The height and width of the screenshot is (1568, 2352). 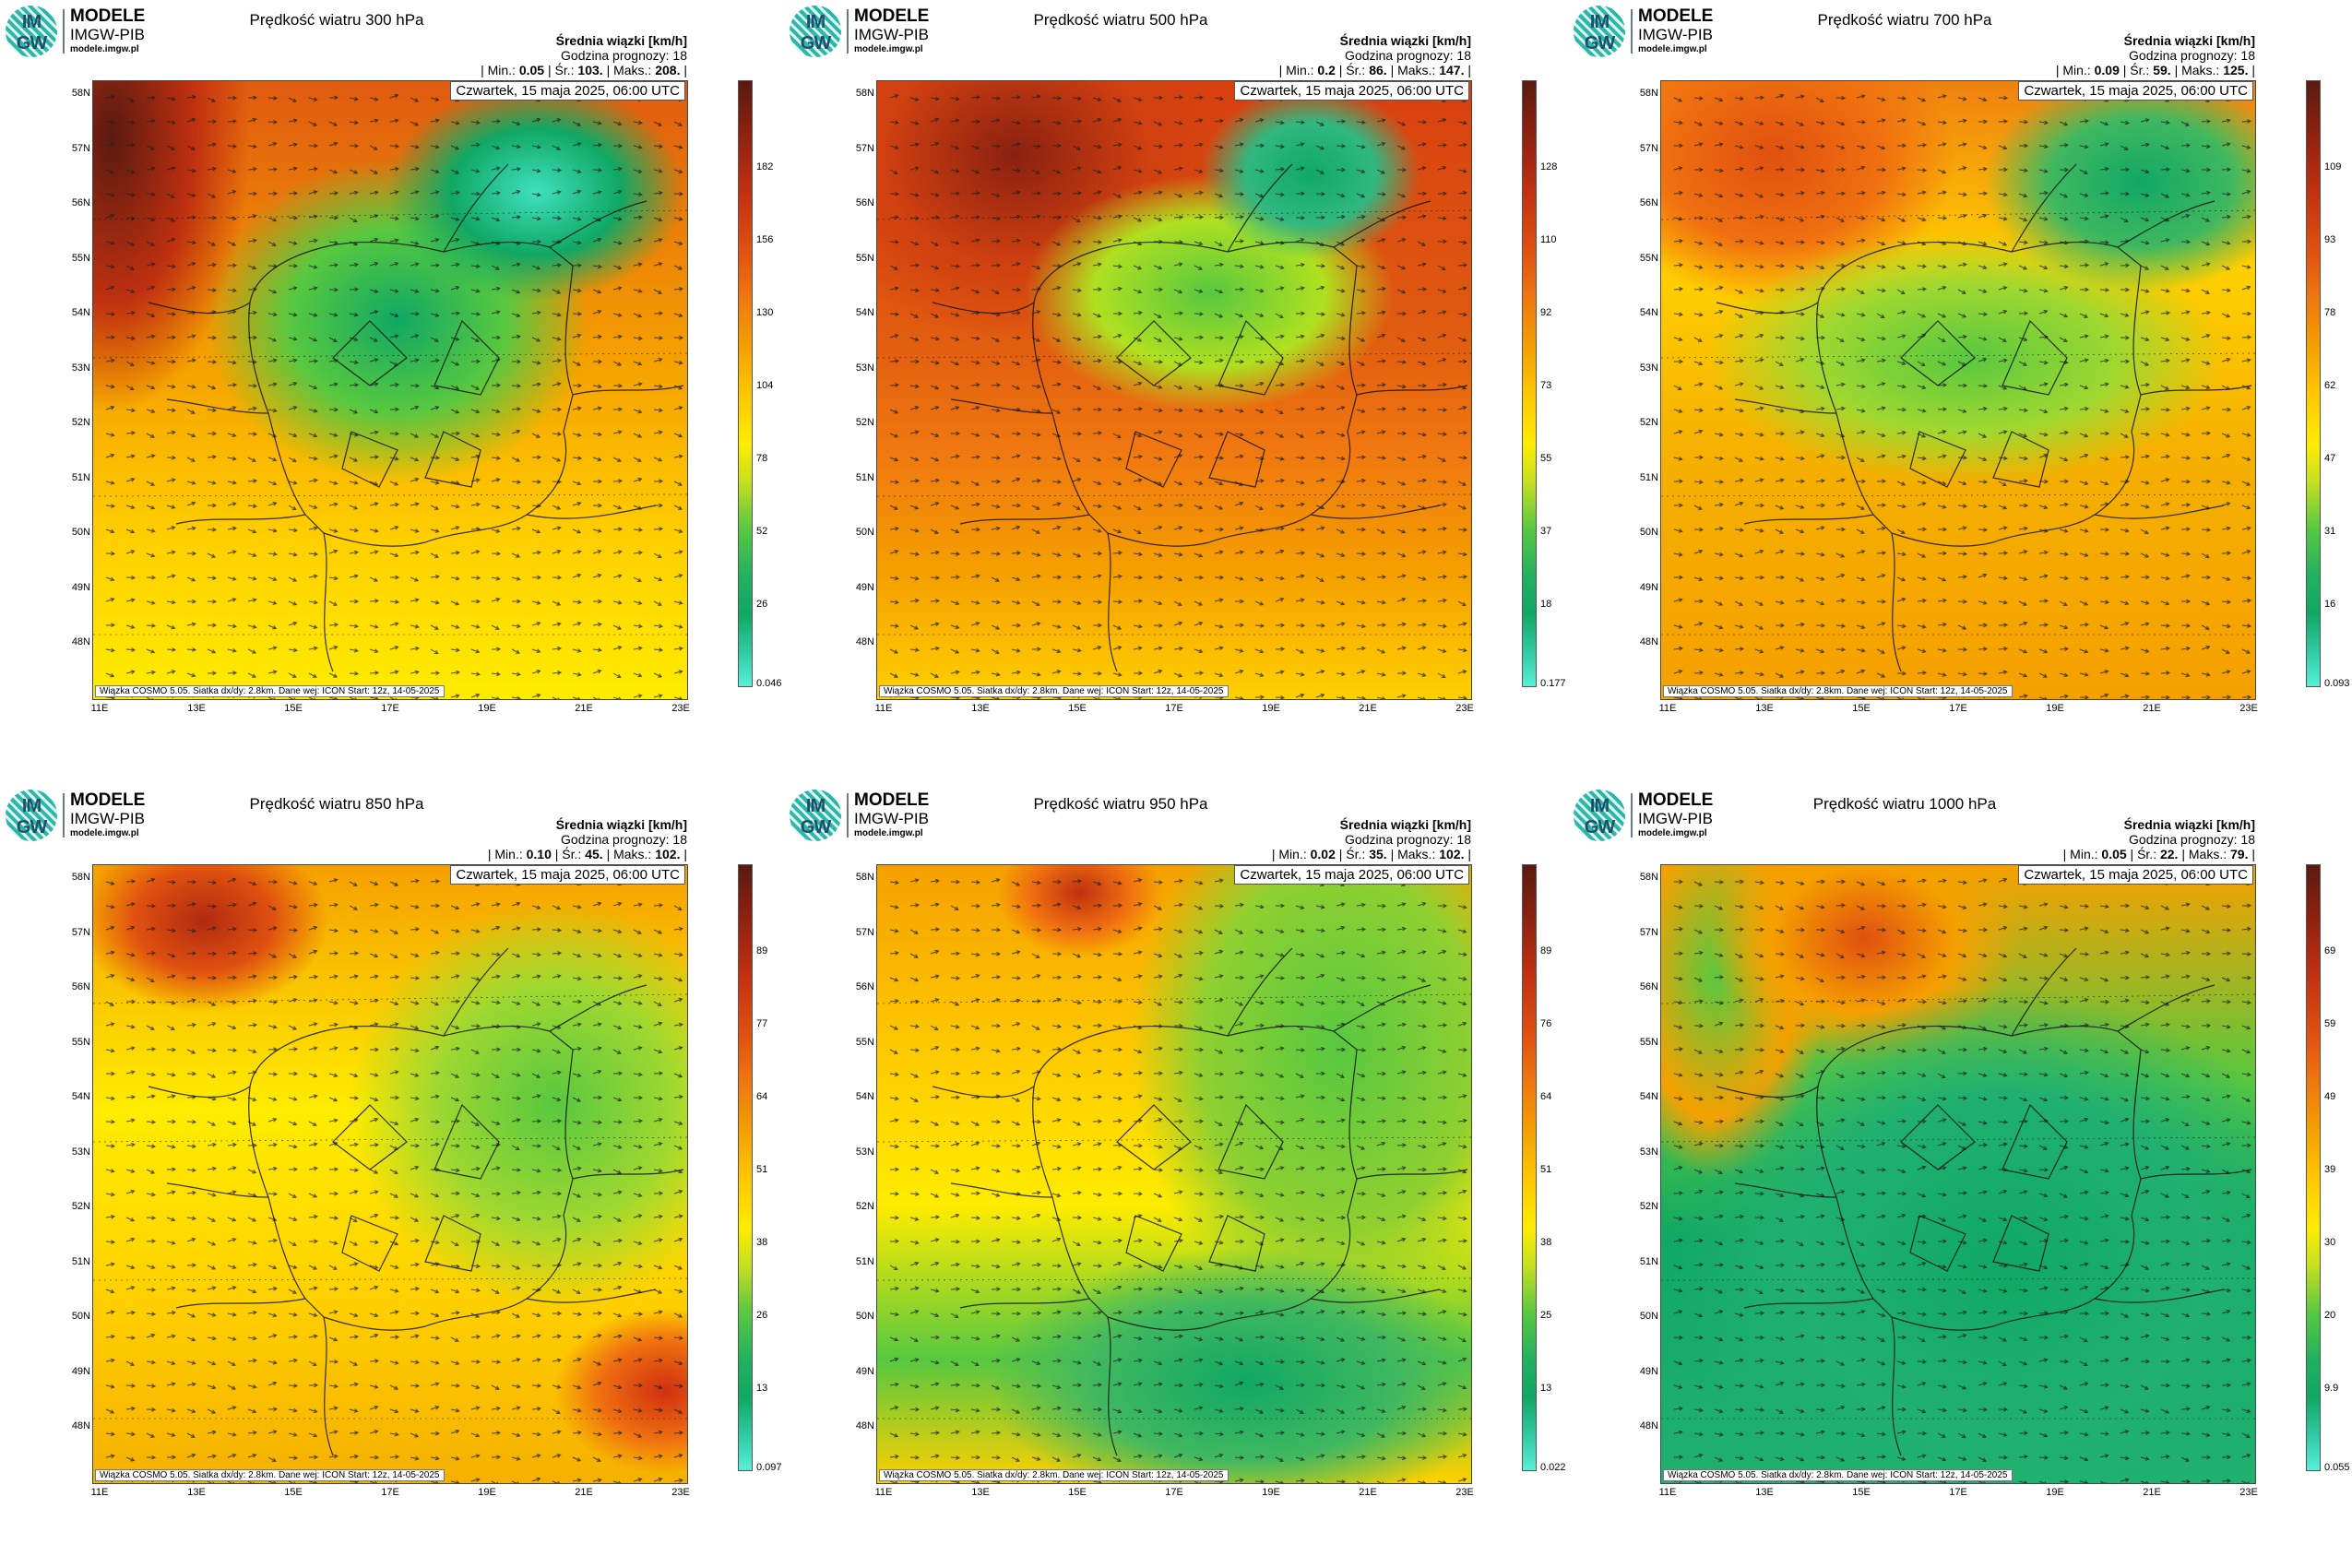 What do you see at coordinates (1174, 1492) in the screenshot?
I see `longitude-label: 17E` at bounding box center [1174, 1492].